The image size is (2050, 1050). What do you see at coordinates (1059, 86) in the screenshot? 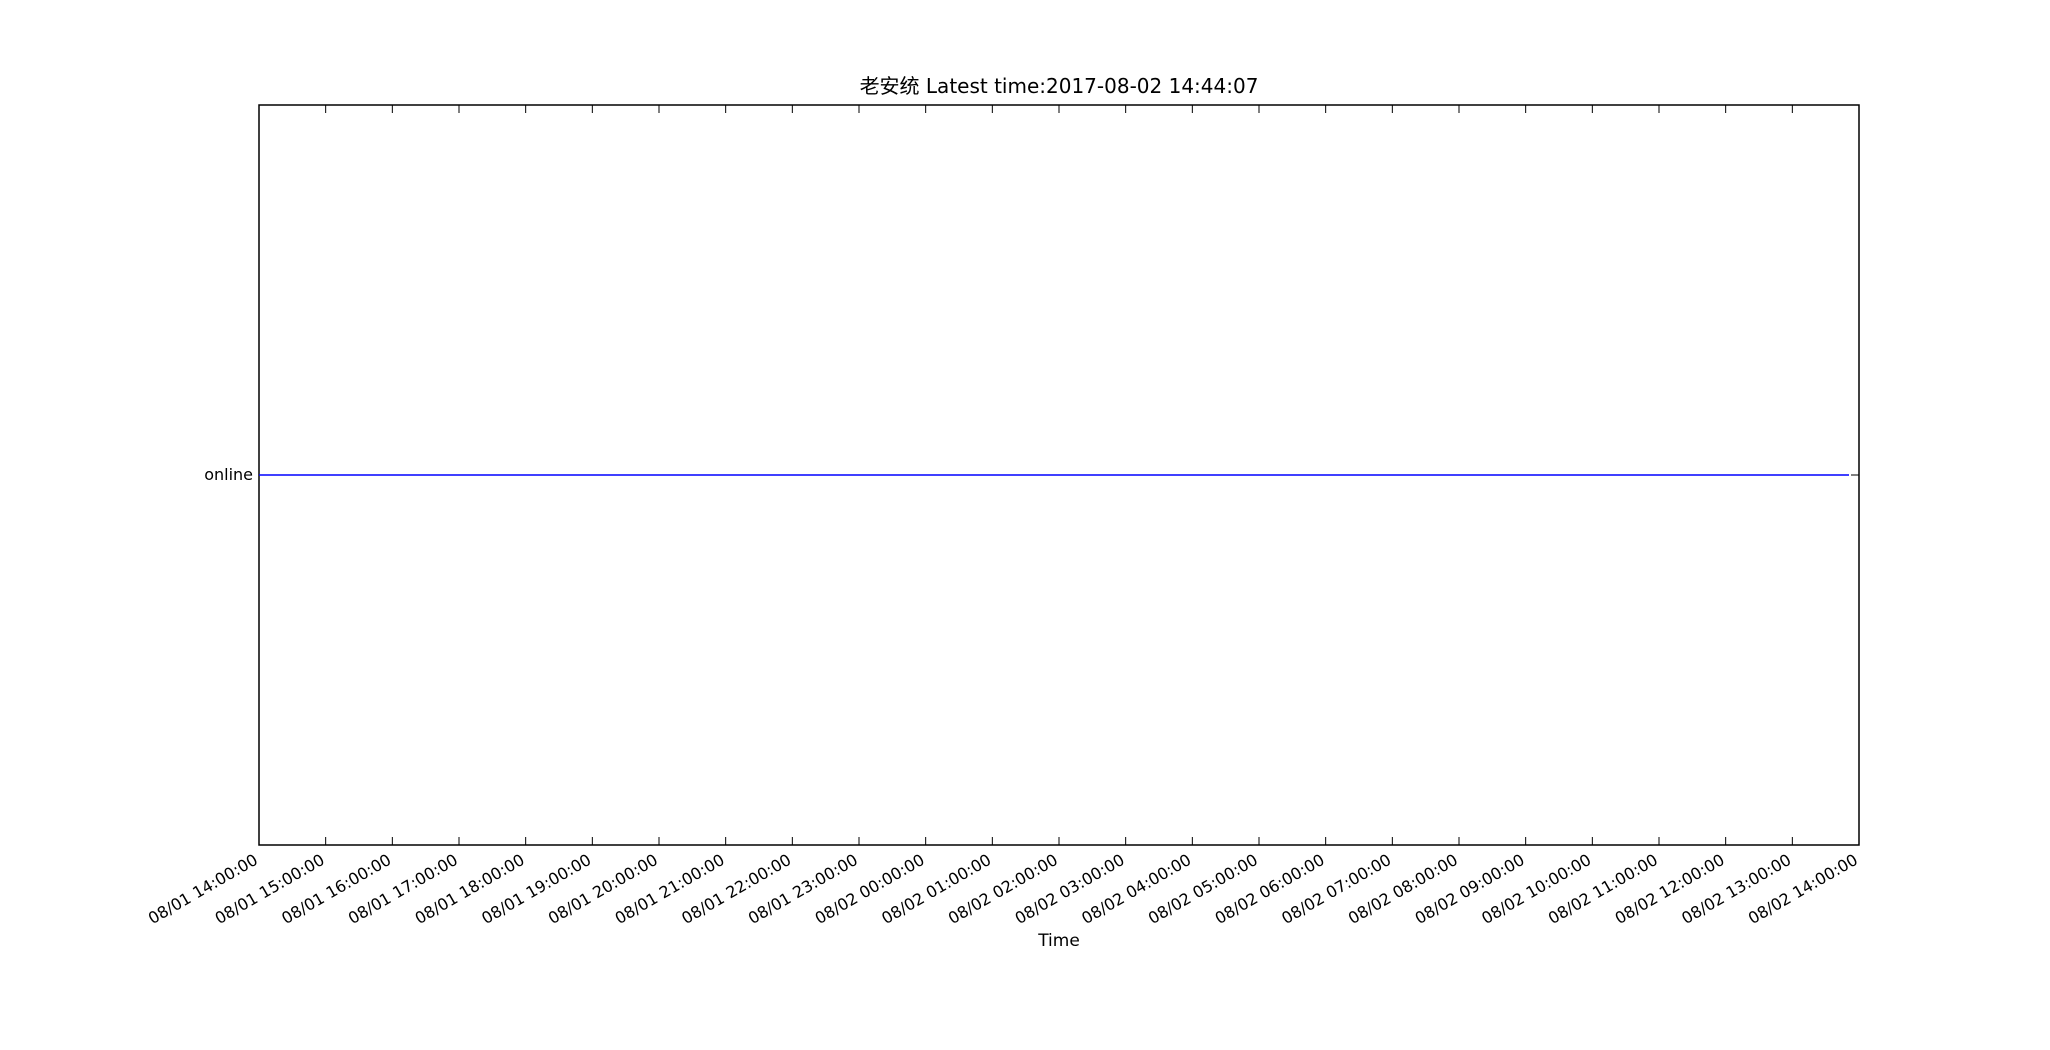
I see `chart-title: 老安统 Latest time:2017-08-02 14:44:07` at bounding box center [1059, 86].